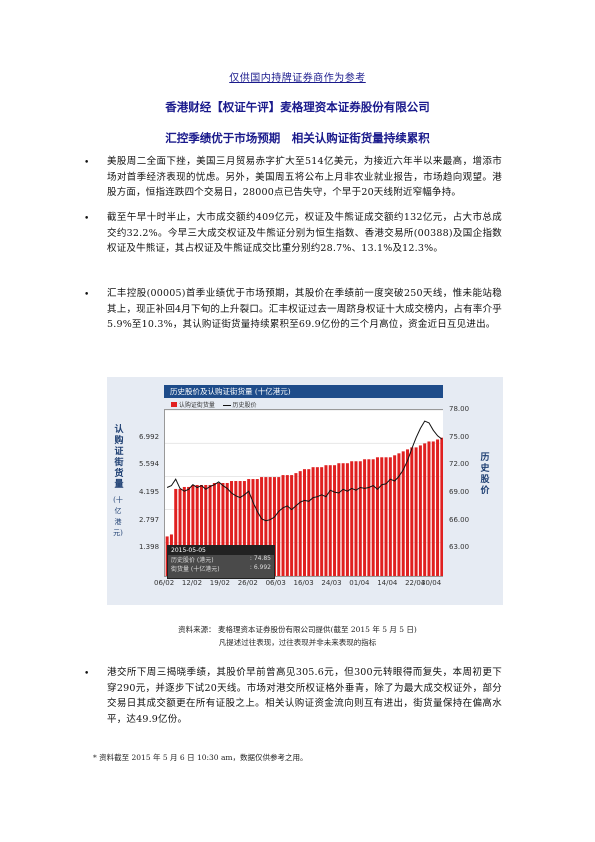 This screenshot has width=595, height=842. What do you see at coordinates (275, 583) in the screenshot?
I see `x-tick-label: 06/03` at bounding box center [275, 583].